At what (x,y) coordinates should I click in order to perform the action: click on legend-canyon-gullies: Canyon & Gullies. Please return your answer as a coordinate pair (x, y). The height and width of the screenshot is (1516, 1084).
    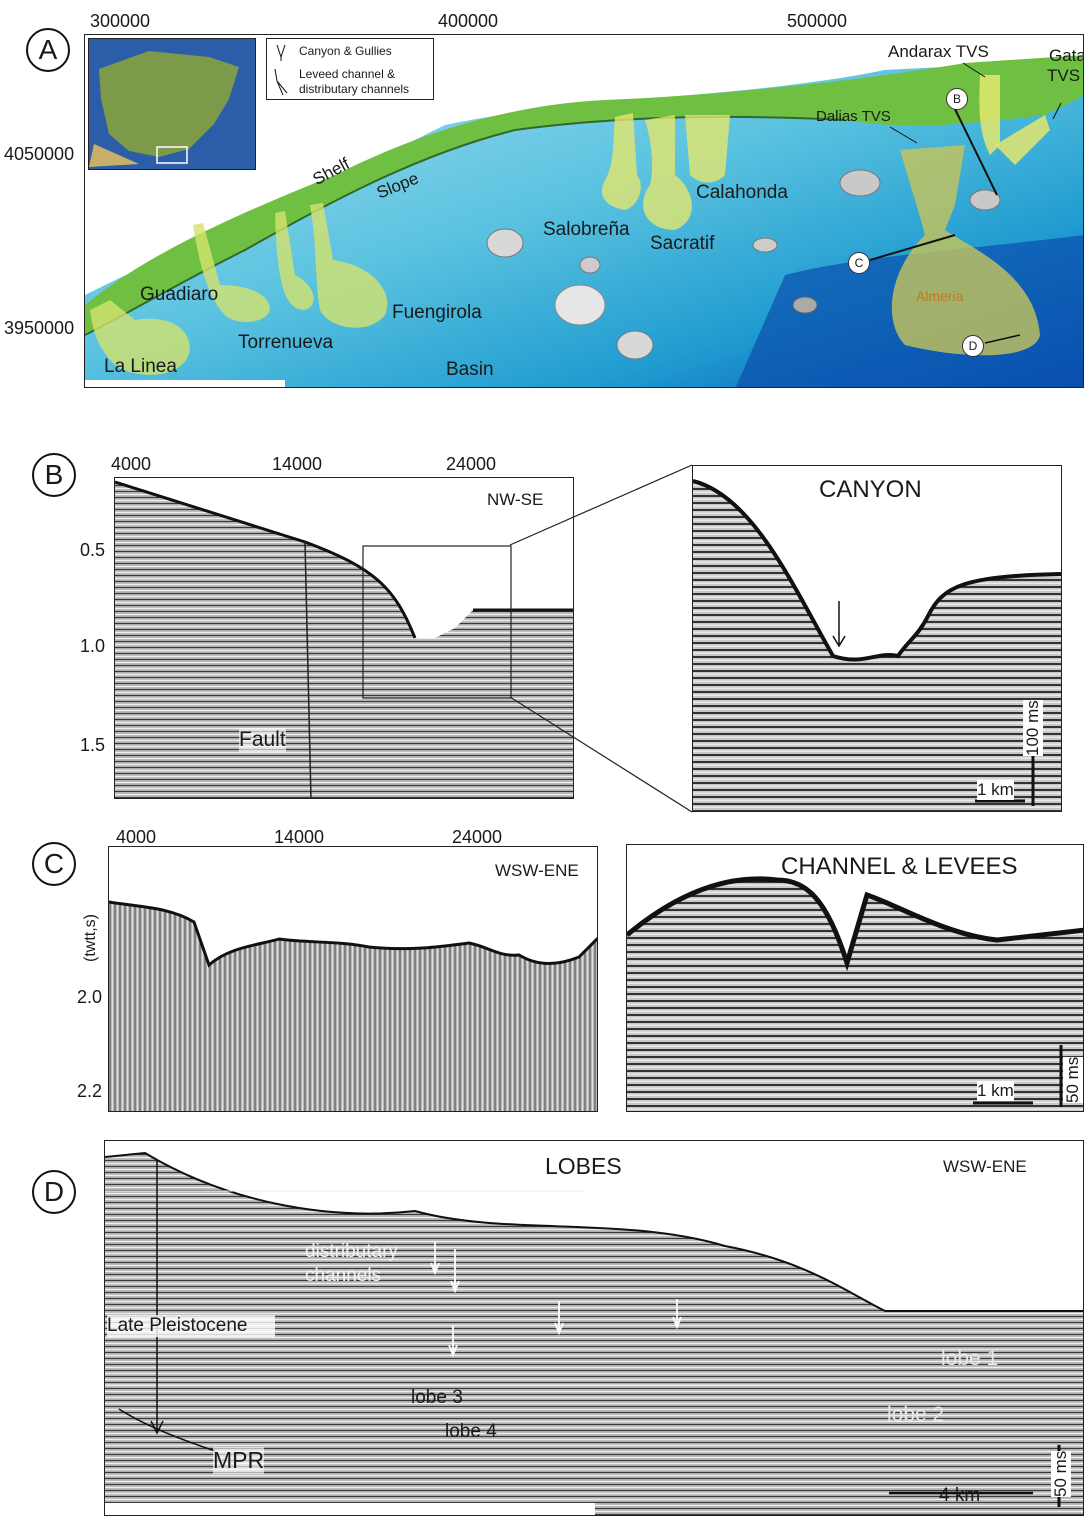
    Looking at the image, I should click on (345, 51).